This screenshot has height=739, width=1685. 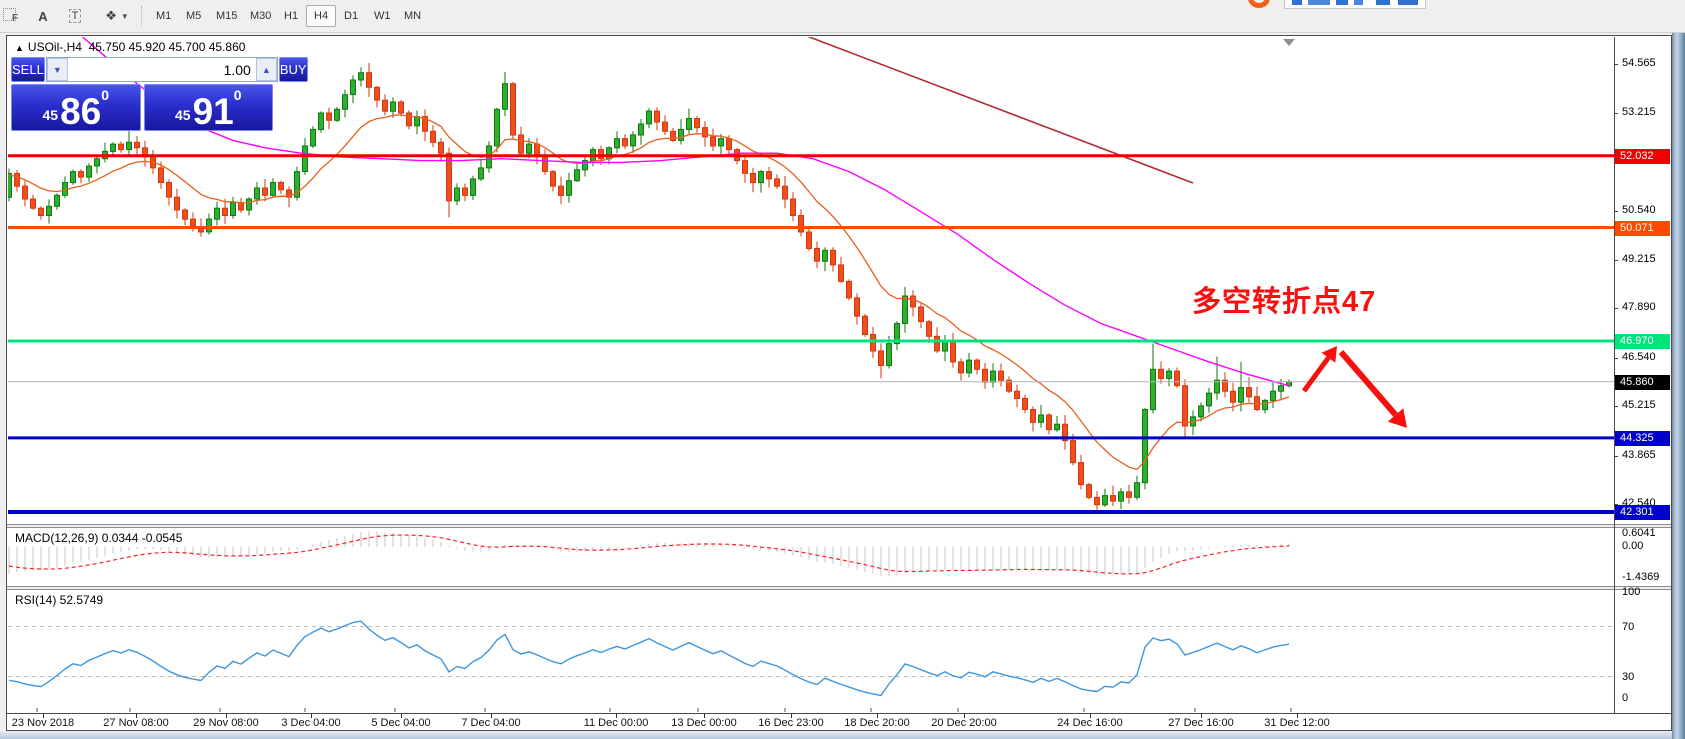 What do you see at coordinates (1639, 405) in the screenshot?
I see `price-tick-label: 45.215` at bounding box center [1639, 405].